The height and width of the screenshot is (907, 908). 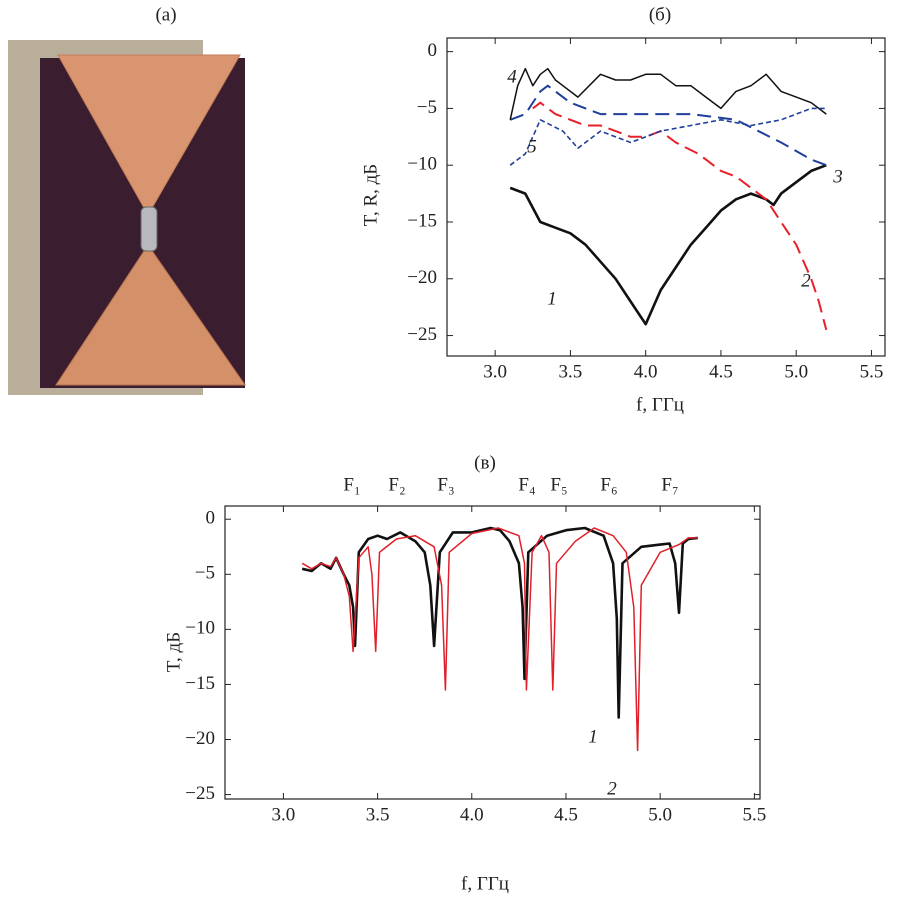 What do you see at coordinates (149, 229) in the screenshot?
I see `chip` at bounding box center [149, 229].